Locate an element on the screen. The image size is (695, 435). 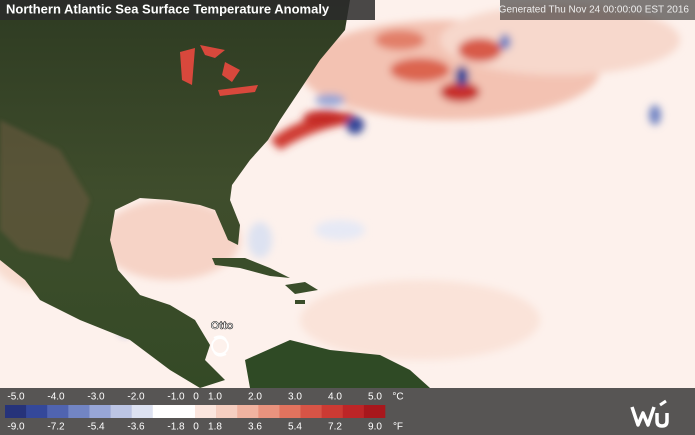
fahrenheit-unit: °F is located at coordinates (398, 427).